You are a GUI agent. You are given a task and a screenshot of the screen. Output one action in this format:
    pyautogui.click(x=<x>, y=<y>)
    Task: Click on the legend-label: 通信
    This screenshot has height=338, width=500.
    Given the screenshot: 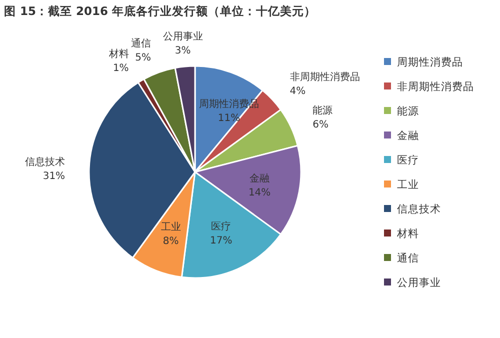 What is the action you would take?
    pyautogui.click(x=408, y=258)
    